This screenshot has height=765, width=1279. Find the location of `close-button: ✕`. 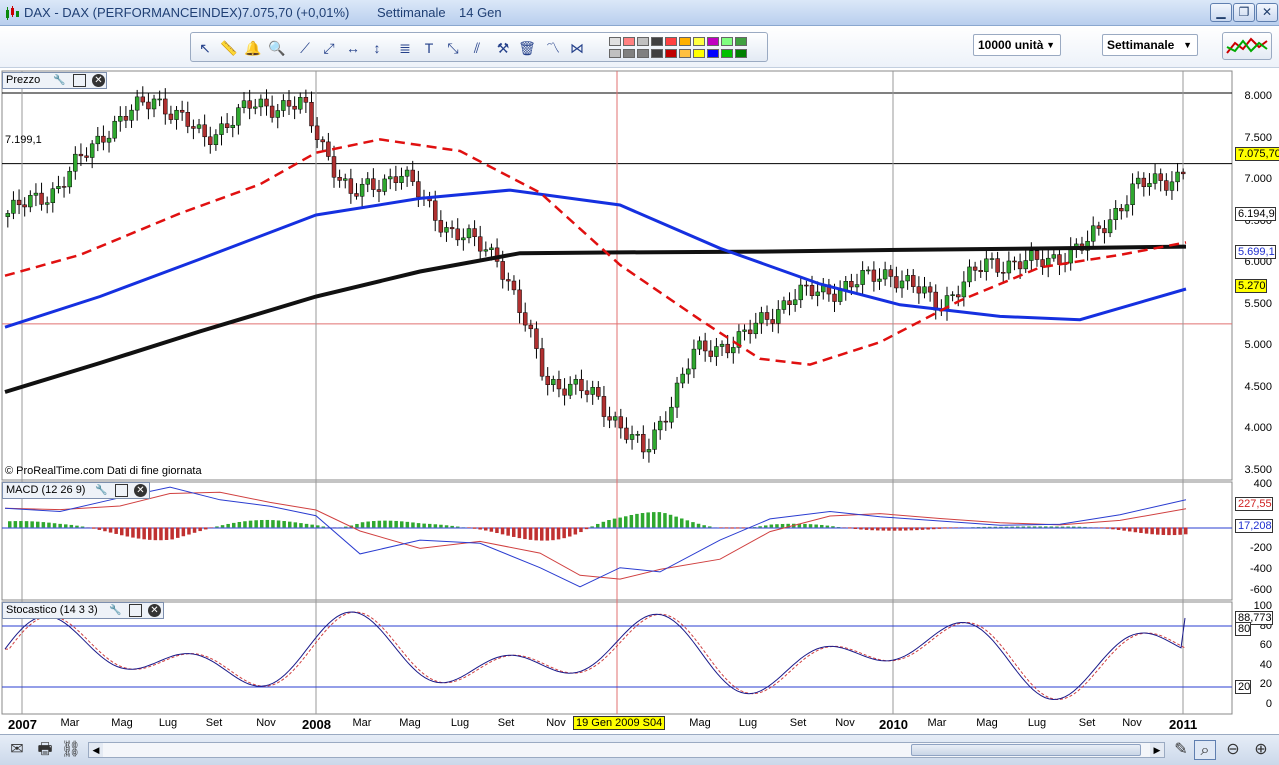

close-button: ✕ is located at coordinates (1267, 12).